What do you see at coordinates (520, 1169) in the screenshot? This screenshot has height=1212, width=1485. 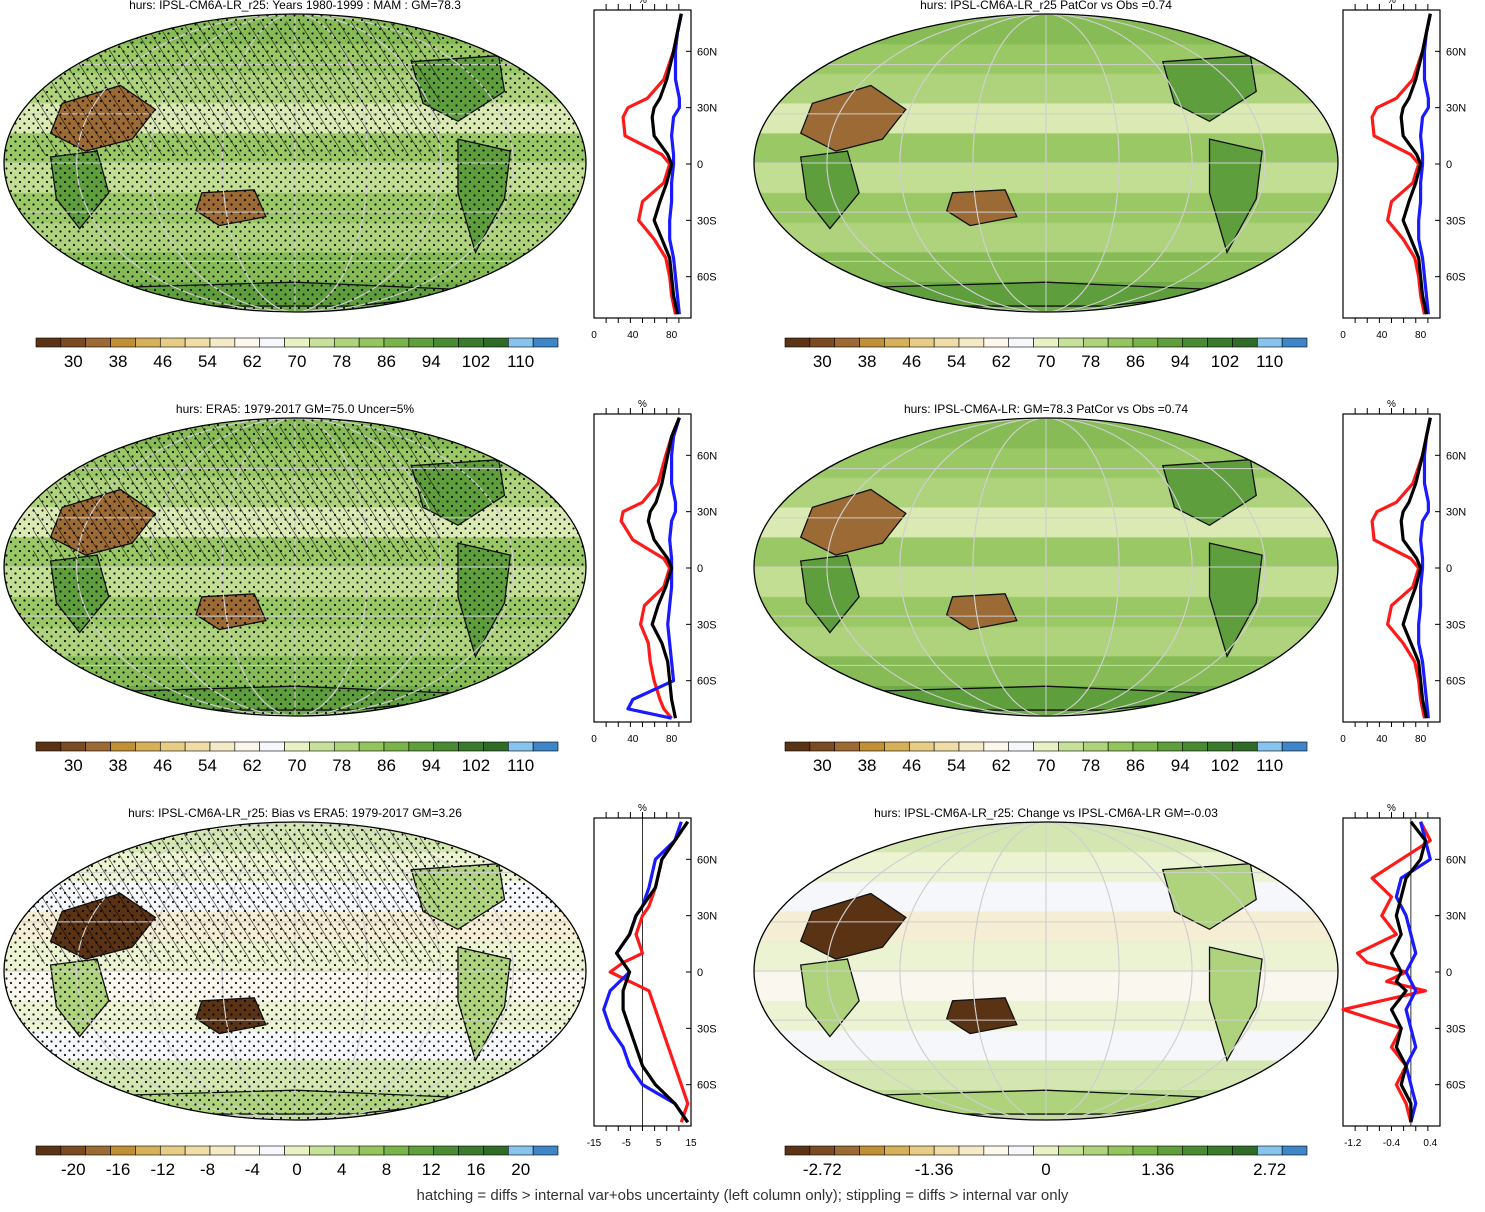 I see `colorbar-label: 20` at bounding box center [520, 1169].